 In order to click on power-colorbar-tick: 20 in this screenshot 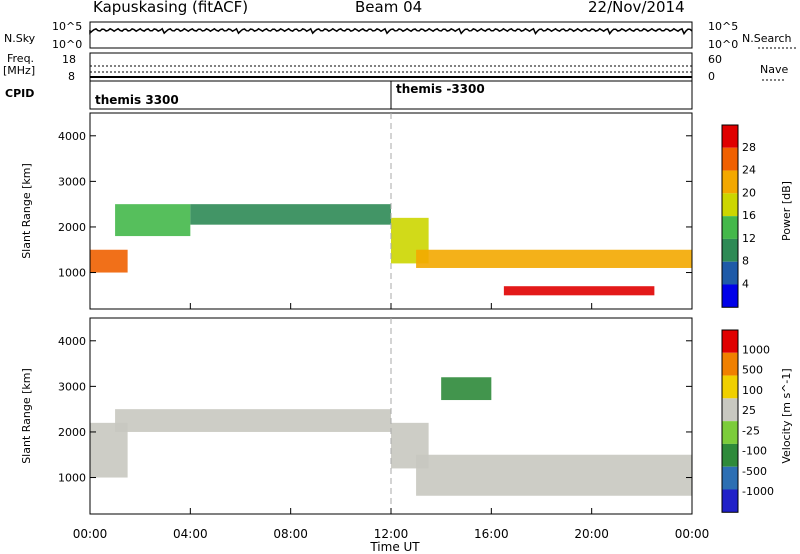, I will do `click(749, 192)`.